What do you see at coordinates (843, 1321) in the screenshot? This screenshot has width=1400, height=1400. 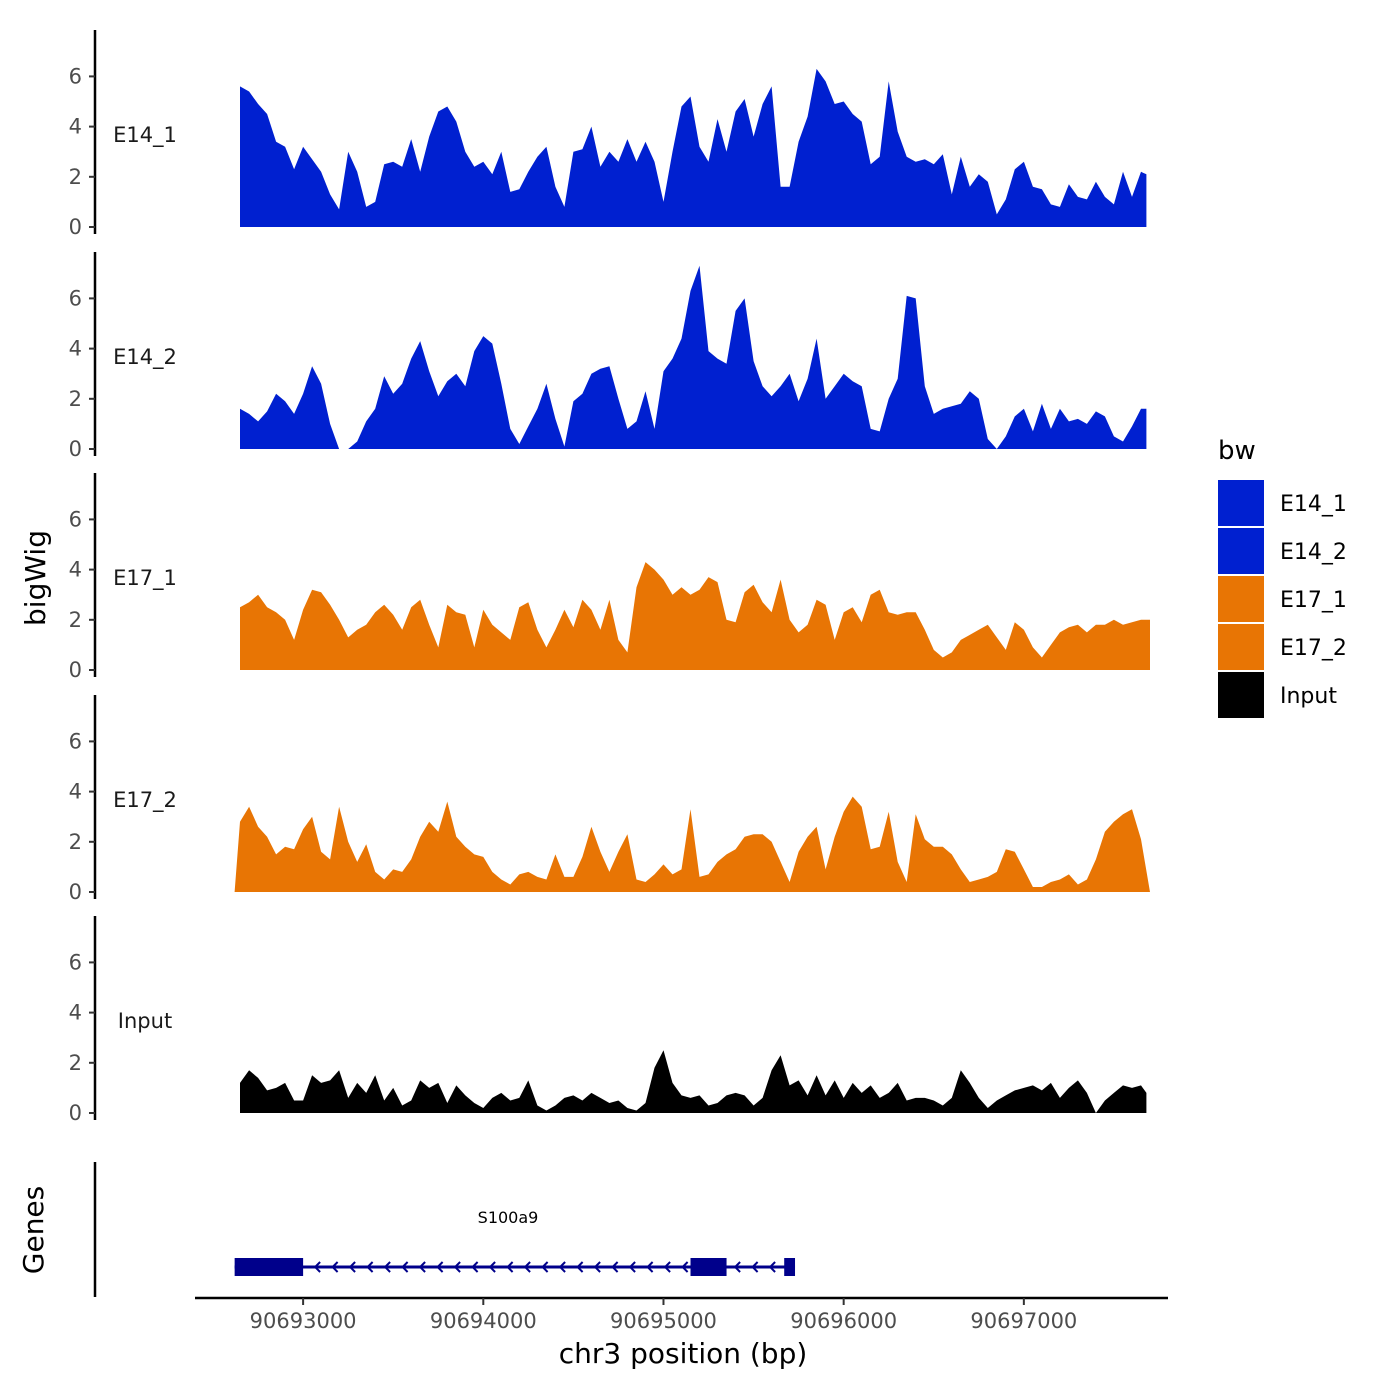 I see `x-tick-label: 90696000` at bounding box center [843, 1321].